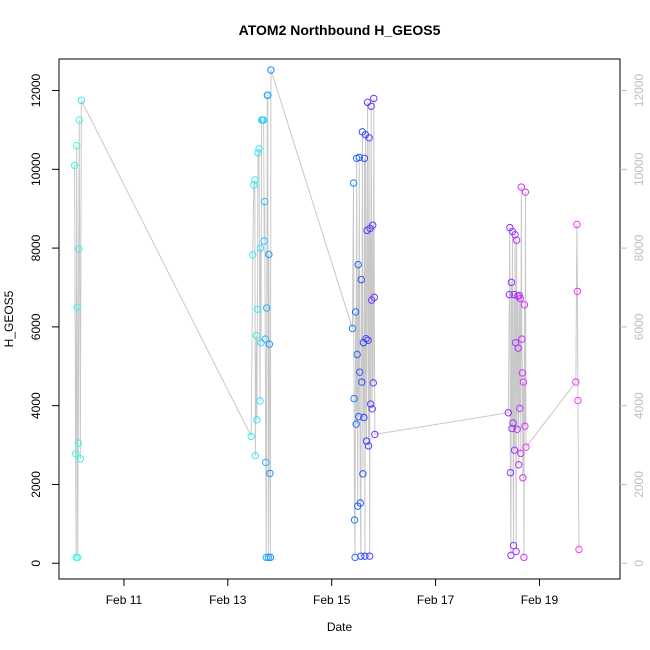 The height and width of the screenshot is (650, 650). I want to click on y-tick-label: 10000, so click(36, 169).